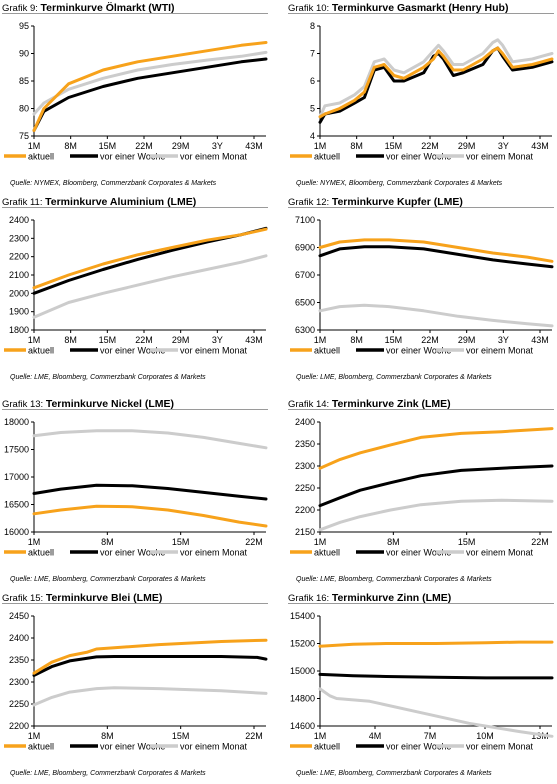 This screenshot has height=784, width=557. Describe the element at coordinates (302, 699) in the screenshot. I see `y-tick-label: 14800` at that location.